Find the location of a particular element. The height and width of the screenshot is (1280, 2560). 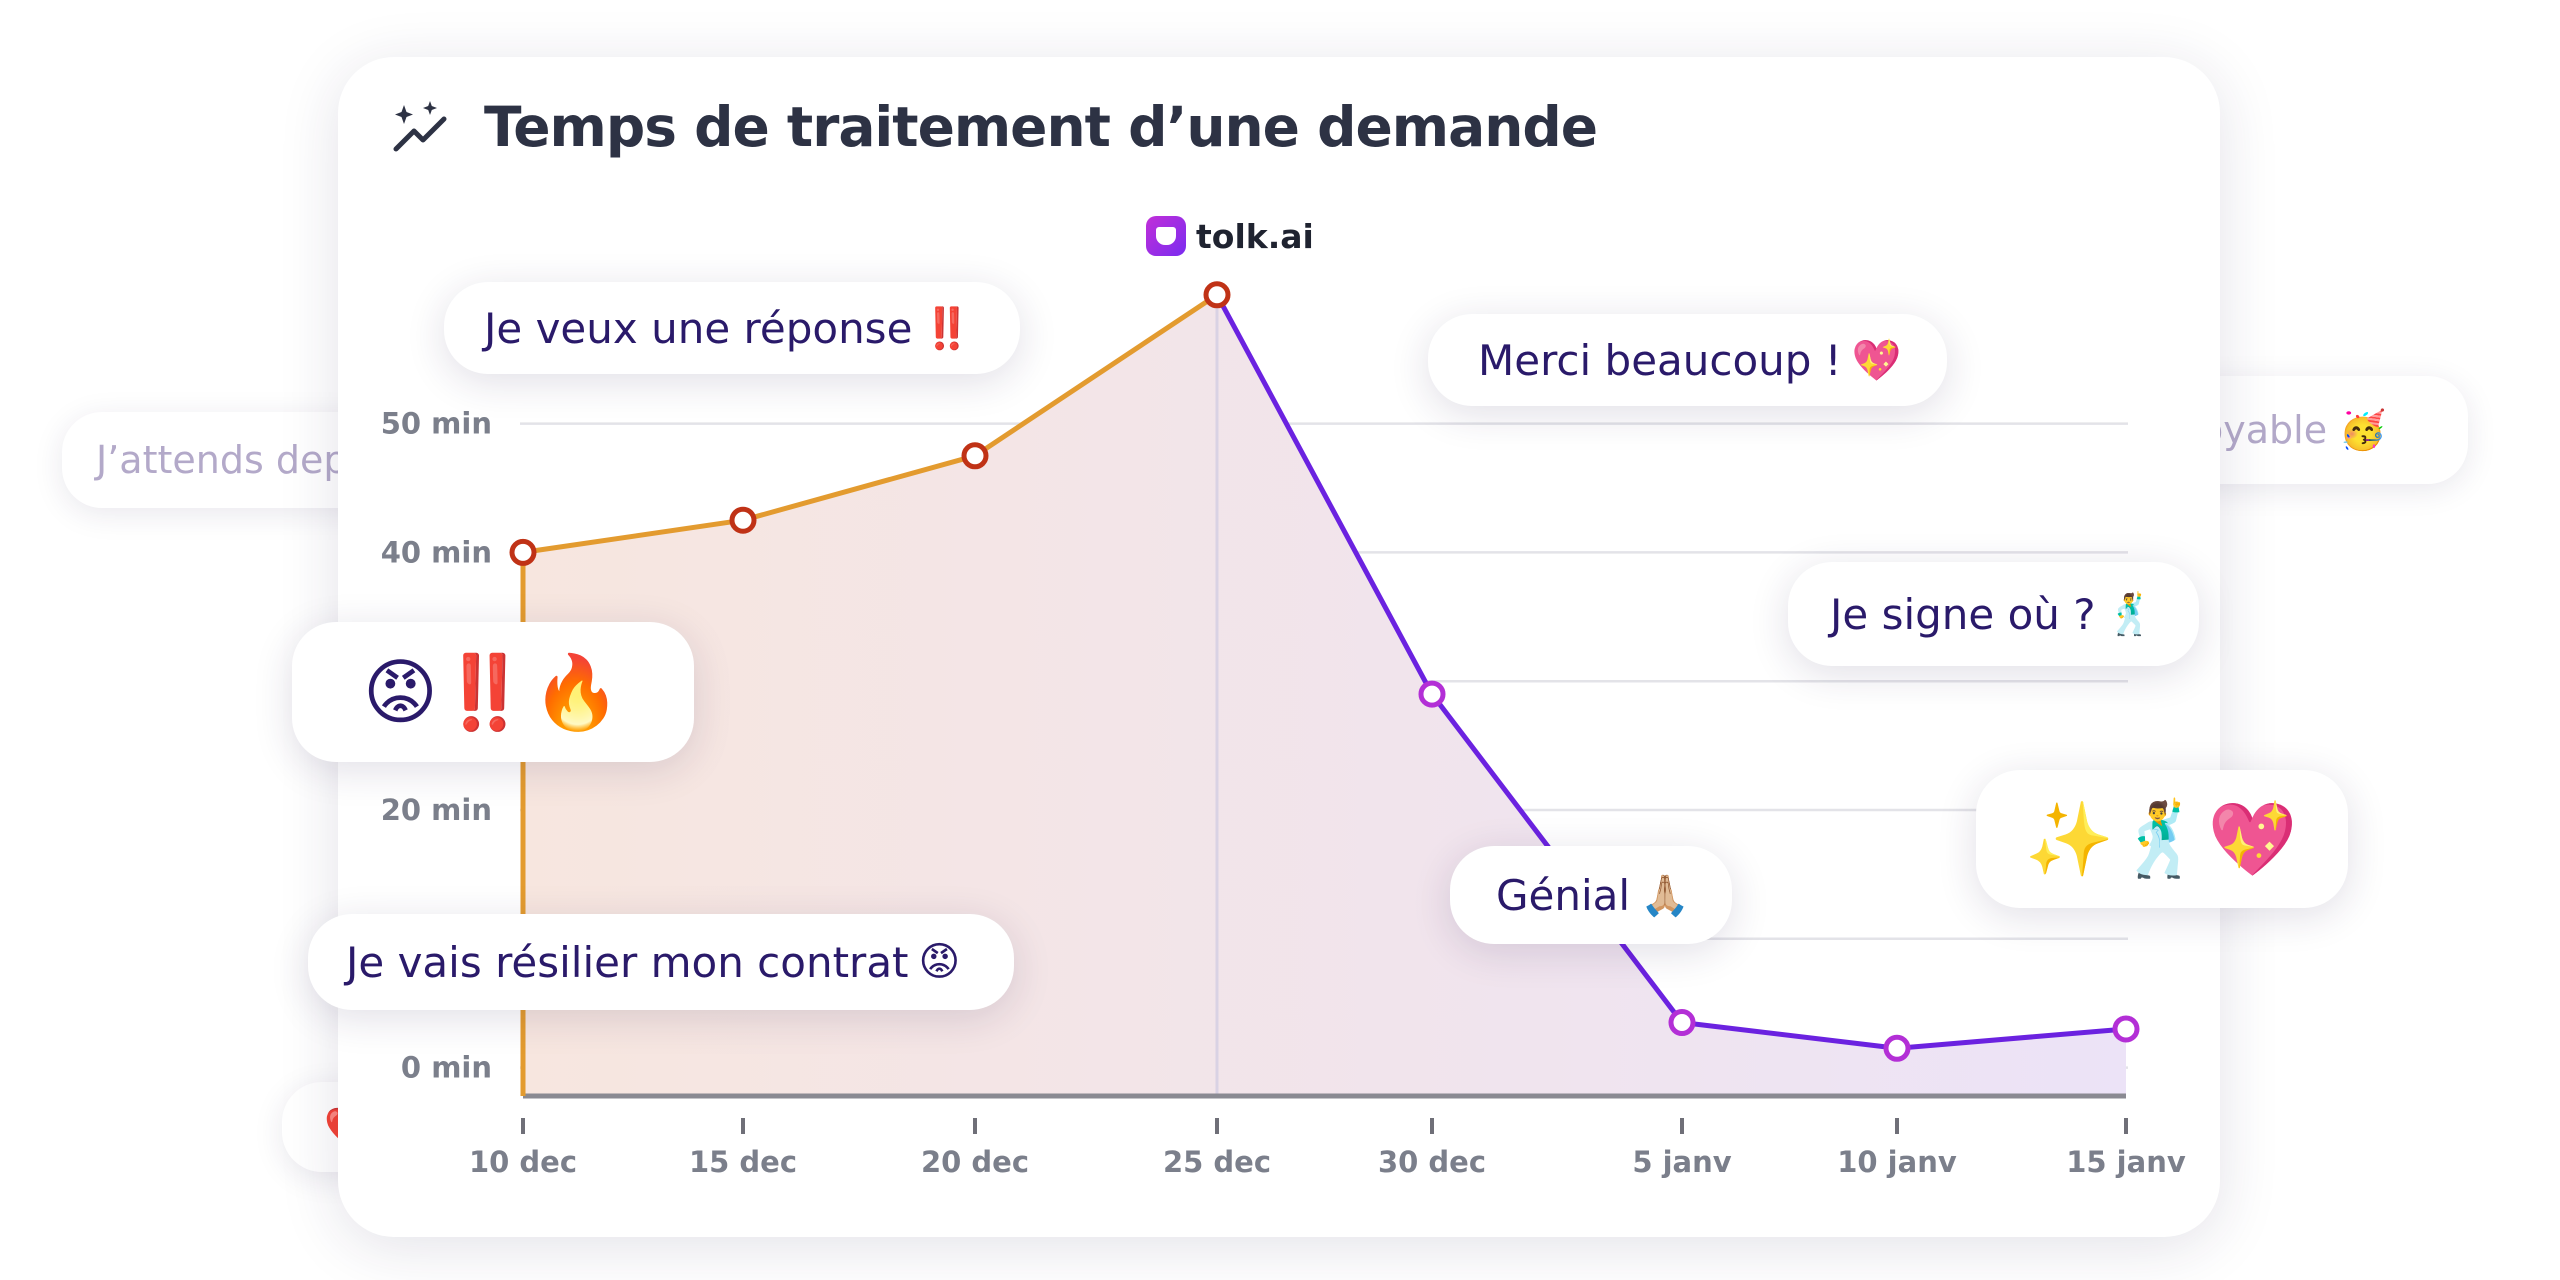

tolk-logo-icon is located at coordinates (1166, 236).